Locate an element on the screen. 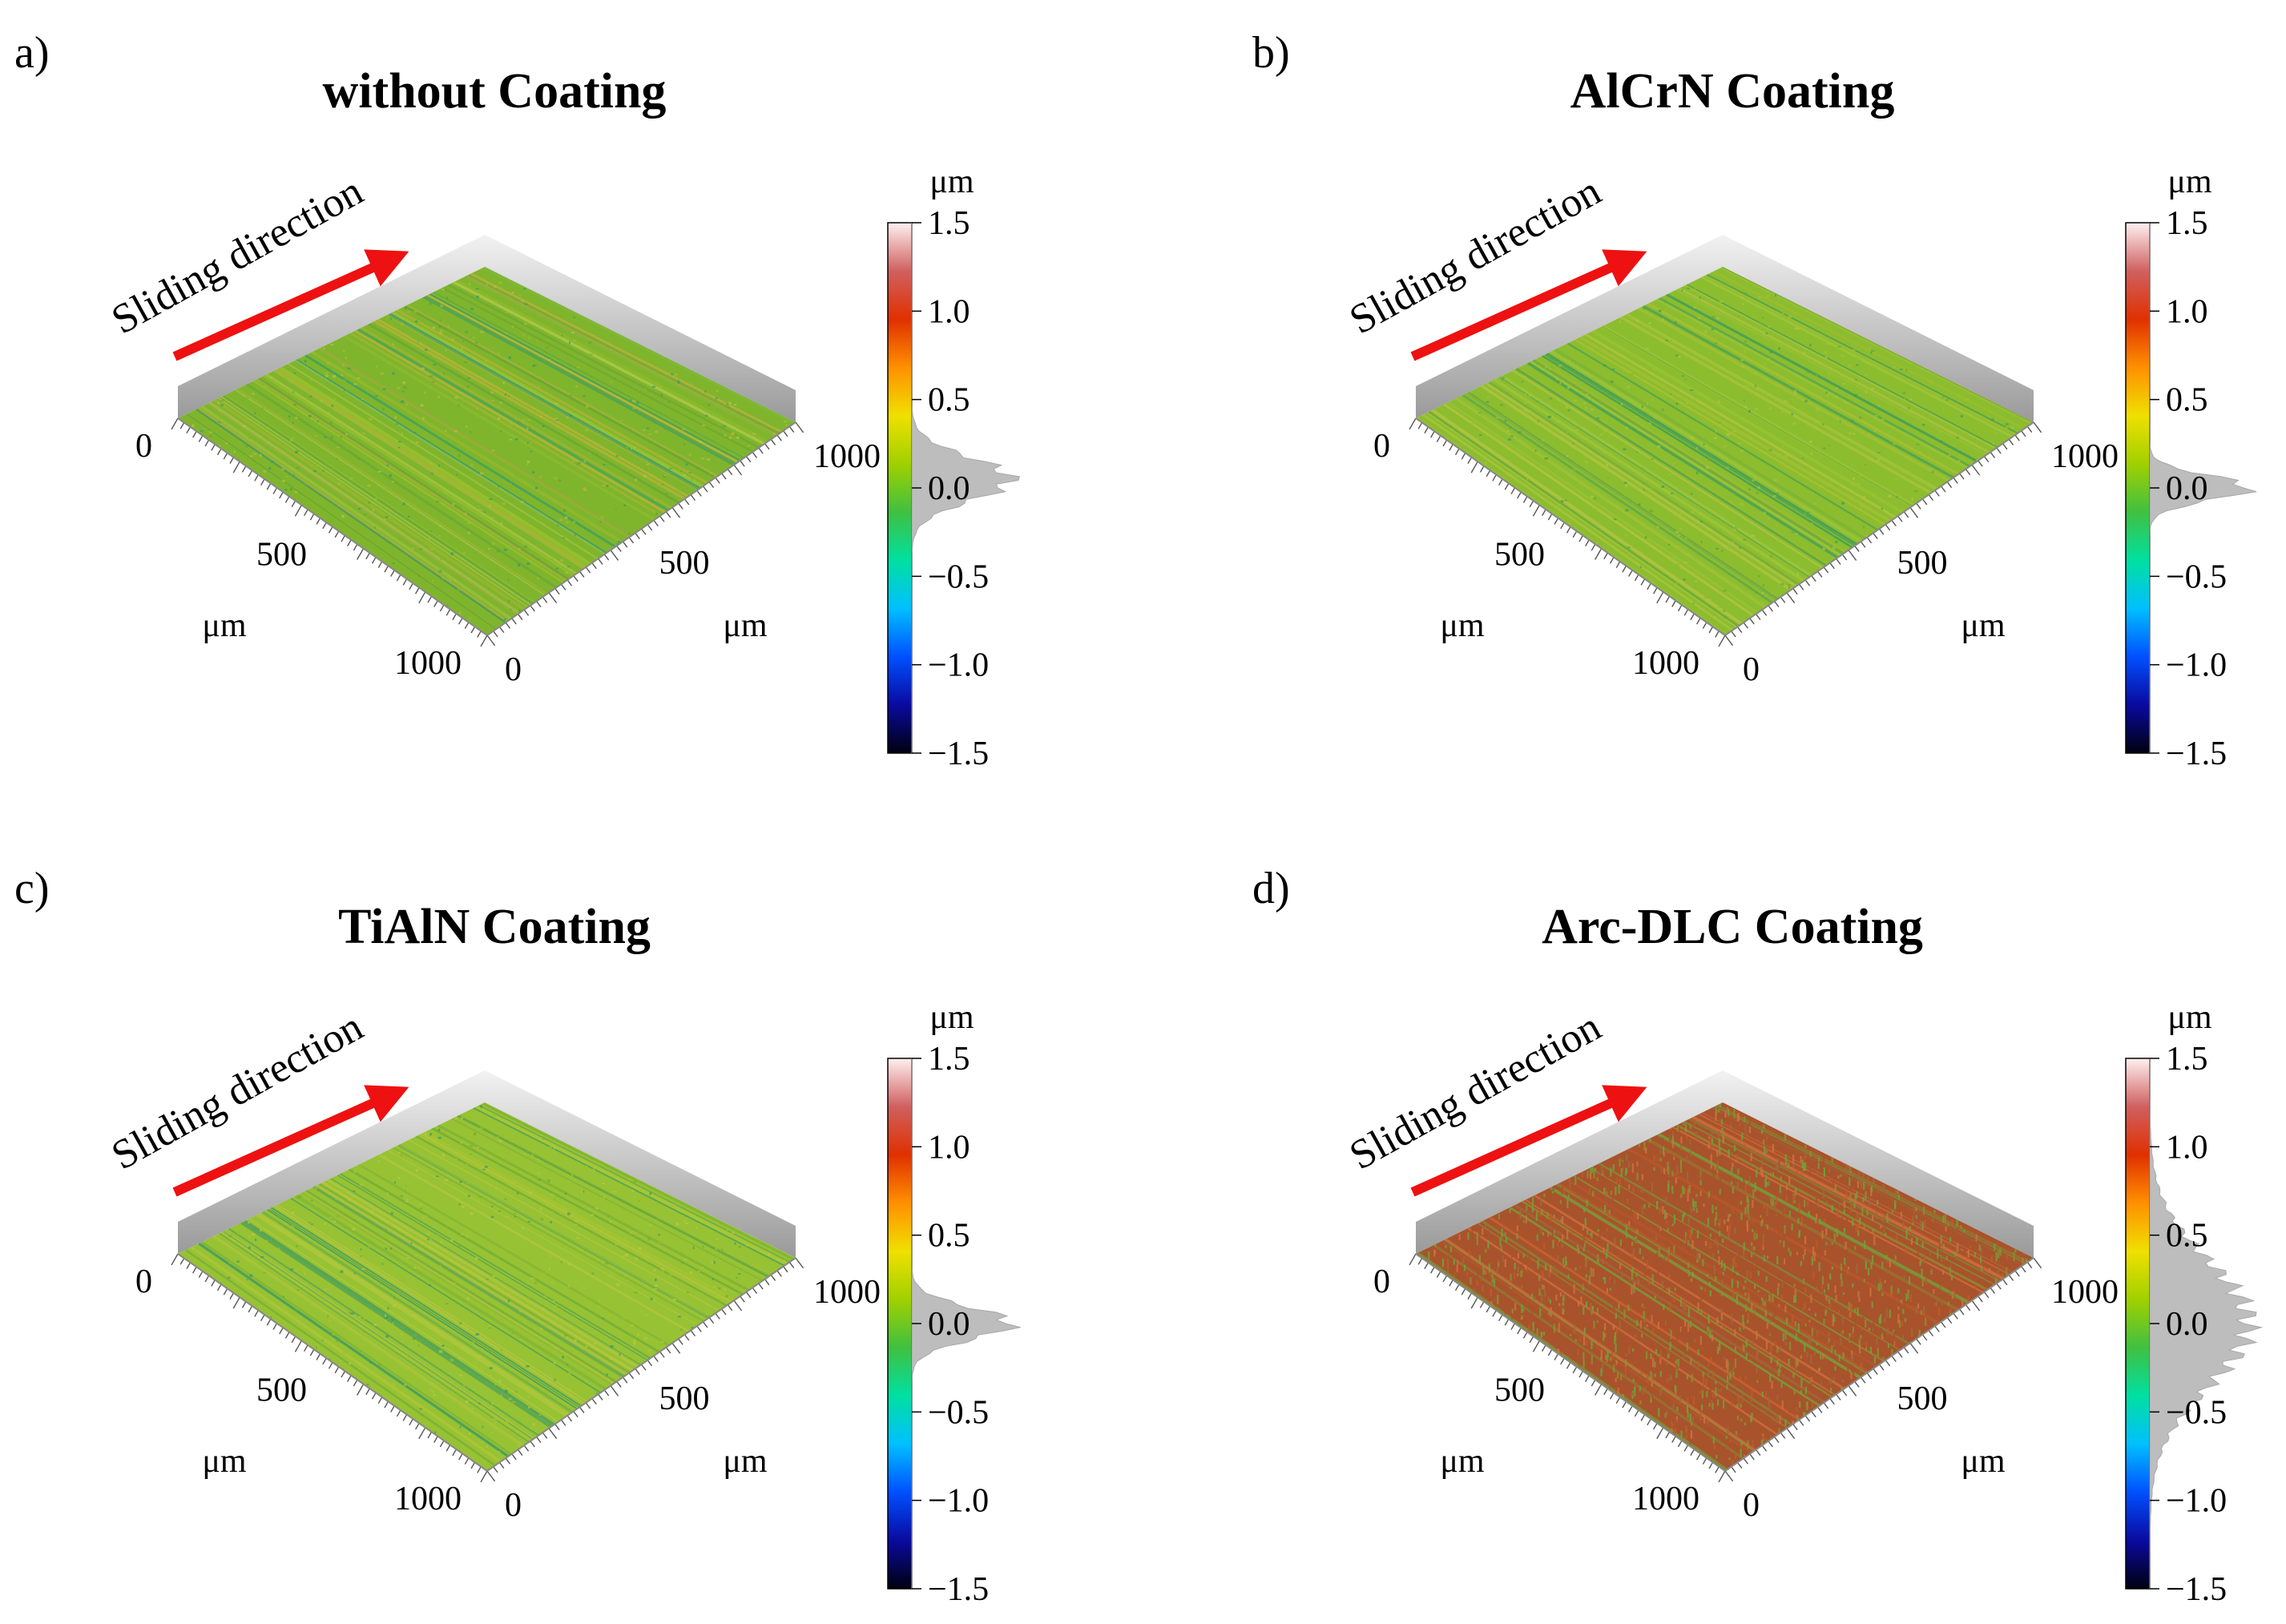  colorbar is located at coordinates (900, 488).